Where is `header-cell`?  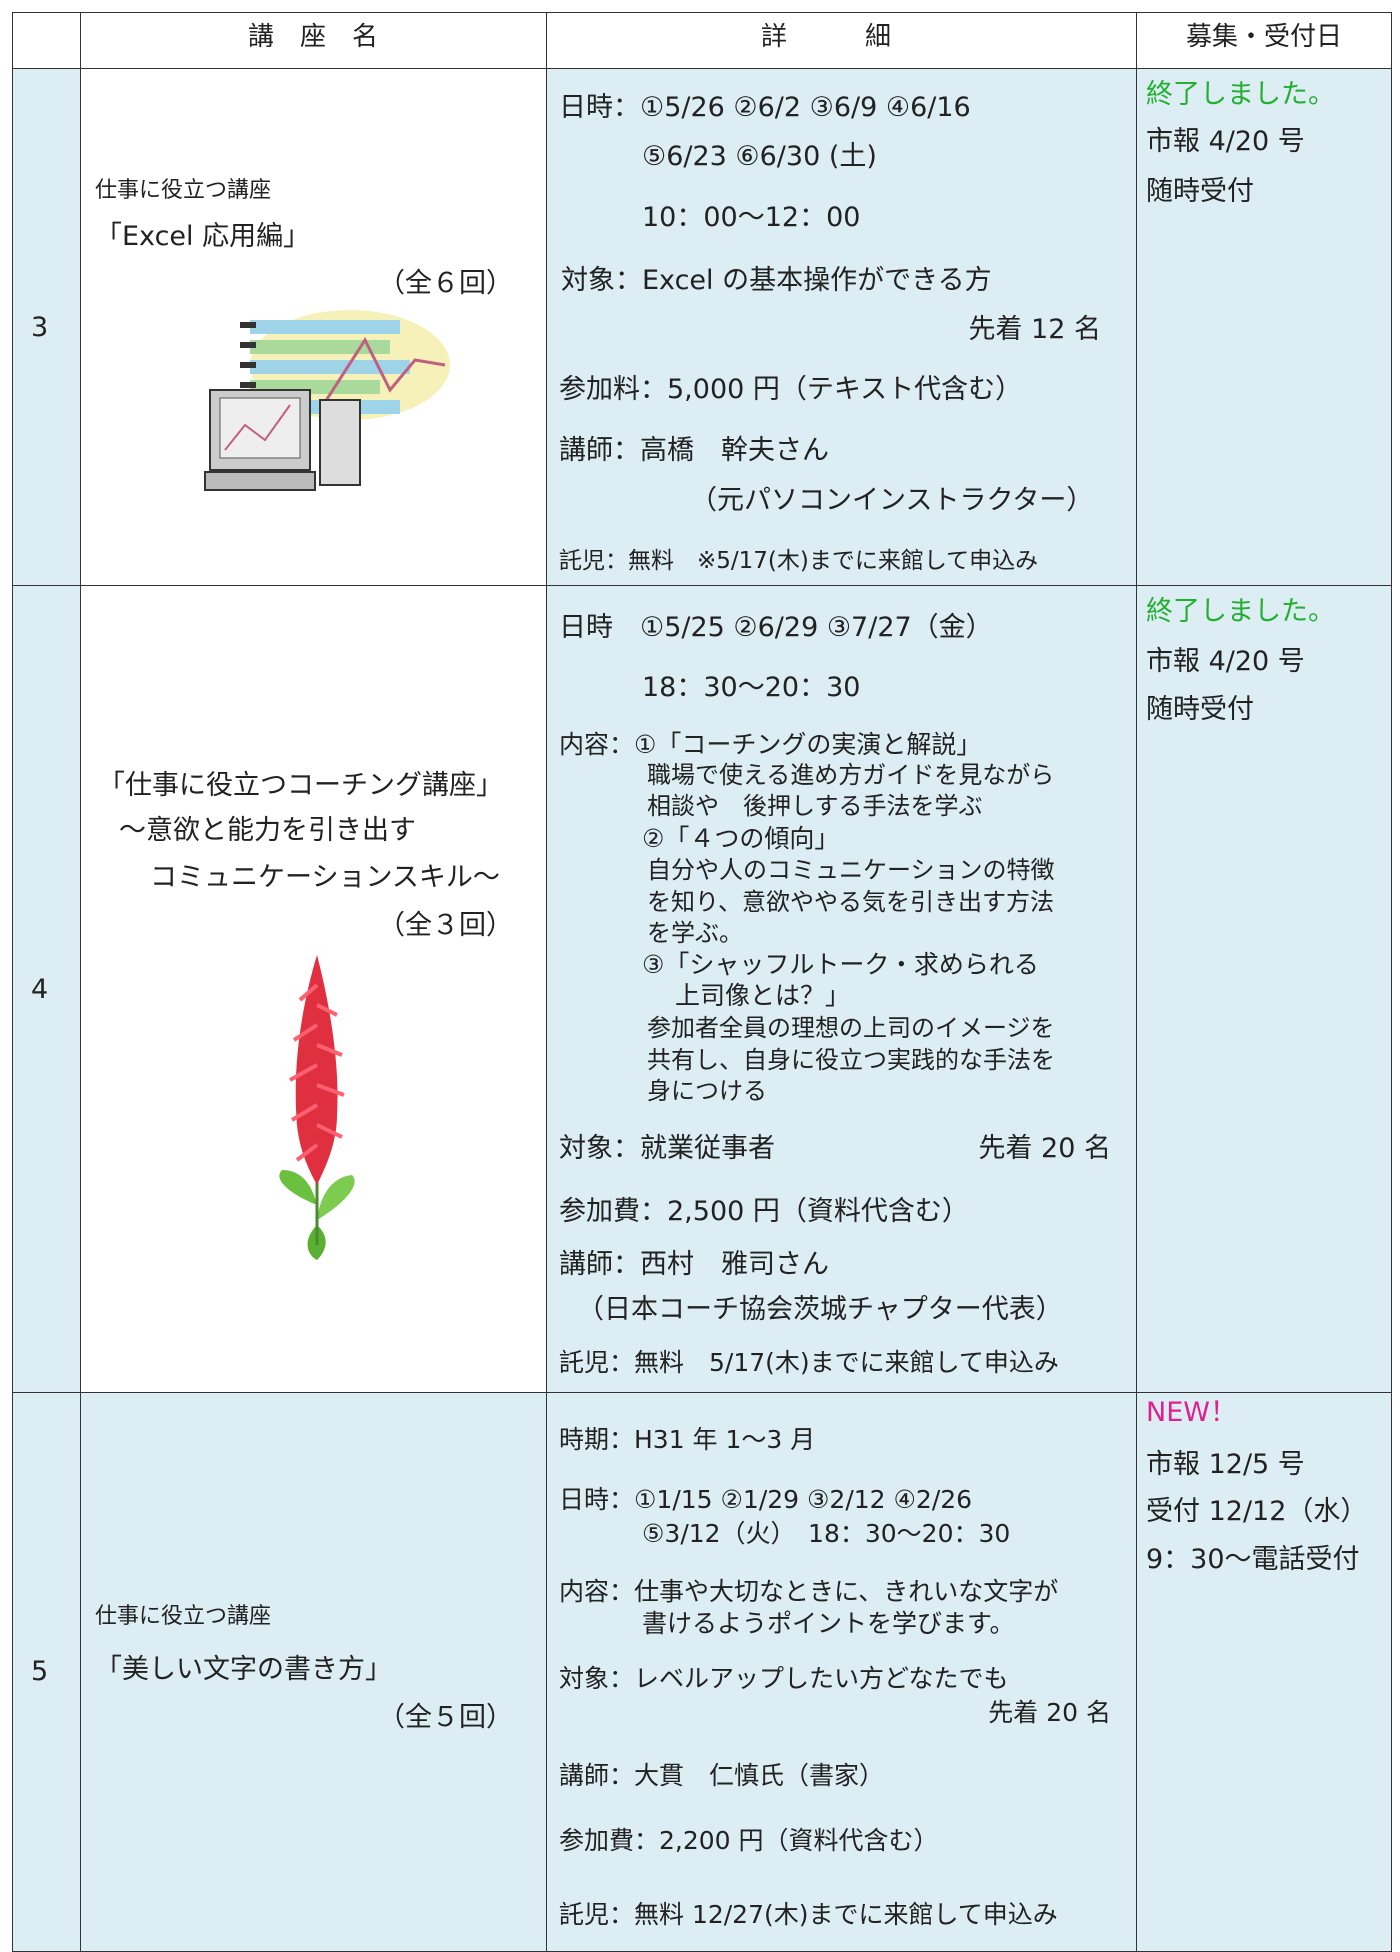 header-cell is located at coordinates (46, 40).